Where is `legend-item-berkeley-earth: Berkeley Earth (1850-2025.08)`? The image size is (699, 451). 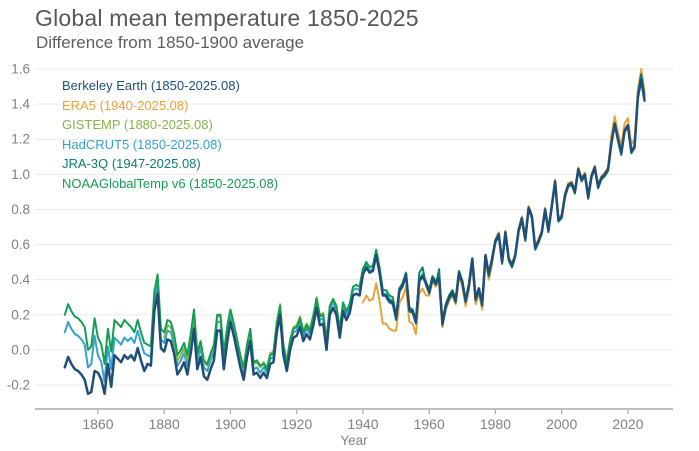 legend-item-berkeley-earth: Berkeley Earth (1850-2025.08) is located at coordinates (151, 85).